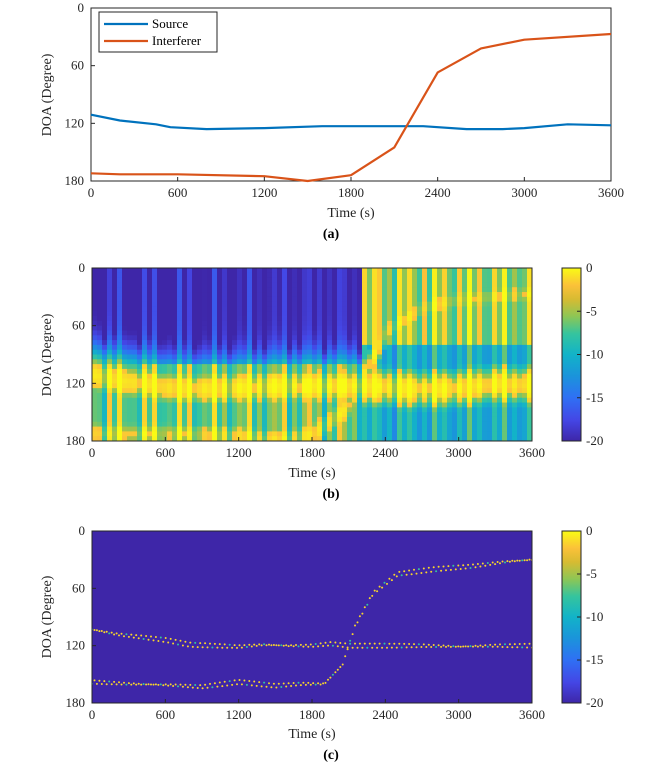 This screenshot has height=767, width=662. Describe the element at coordinates (589, 267) in the screenshot. I see `colorbar-tick-label: 0` at that location.